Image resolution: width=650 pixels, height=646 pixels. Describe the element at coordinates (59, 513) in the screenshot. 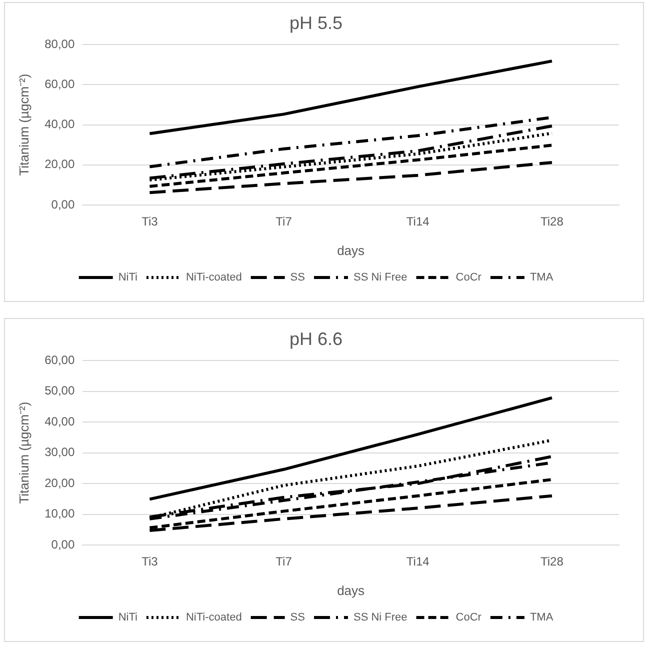

I see `y-tick-label: 10,00` at that location.